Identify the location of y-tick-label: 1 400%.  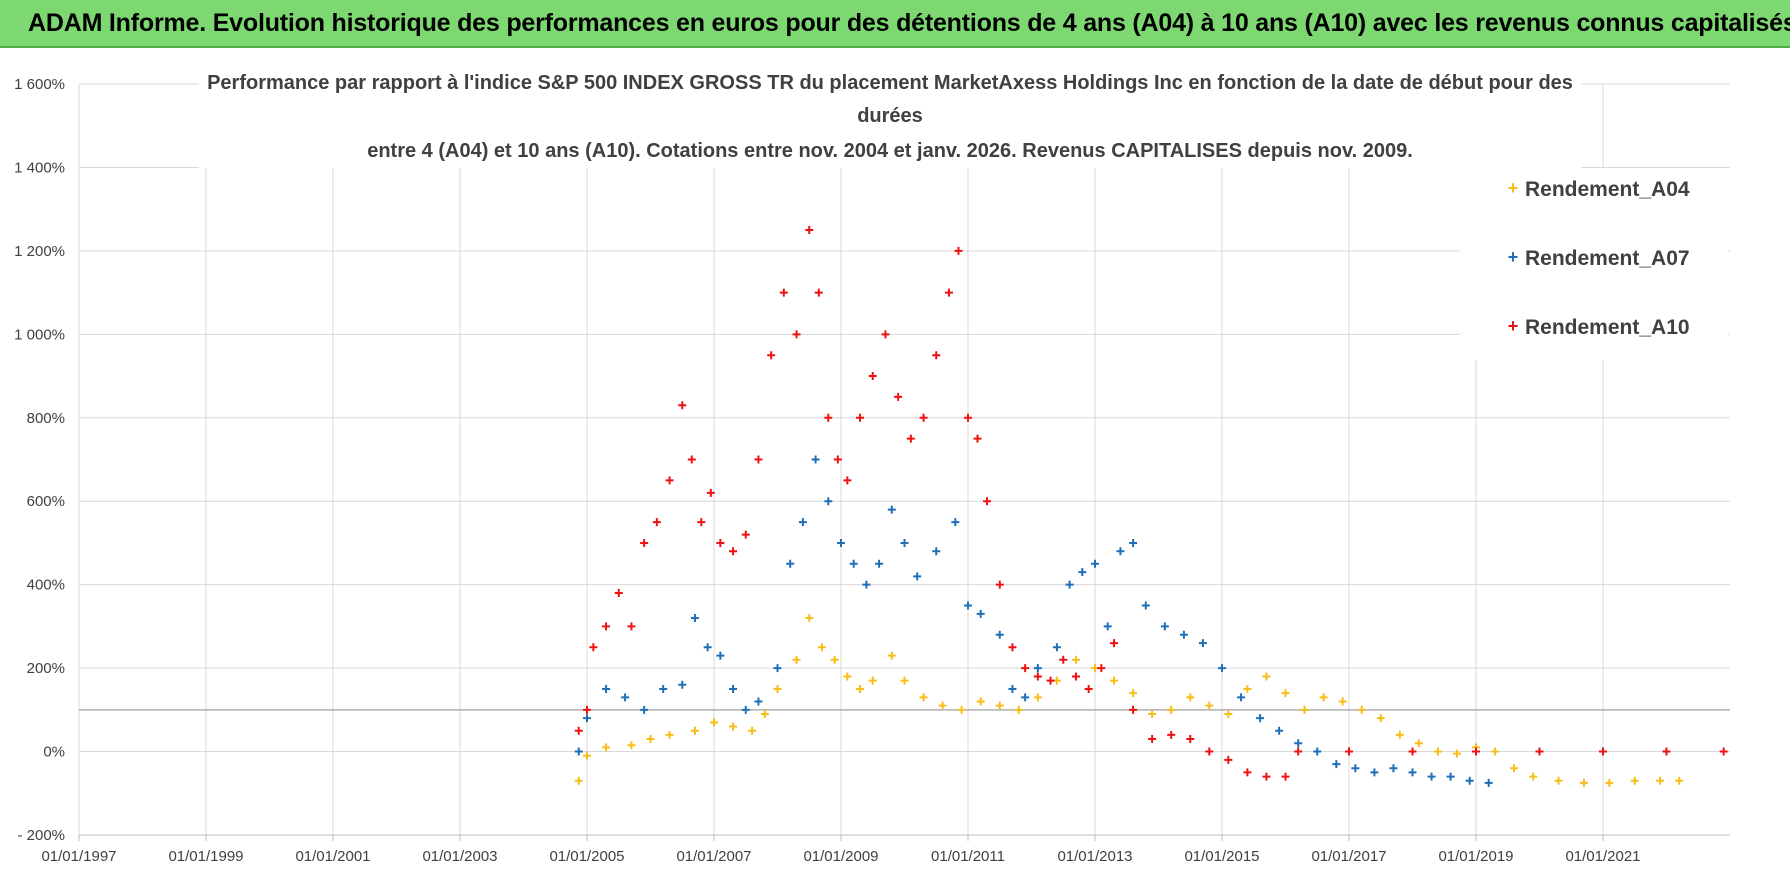
(39, 167).